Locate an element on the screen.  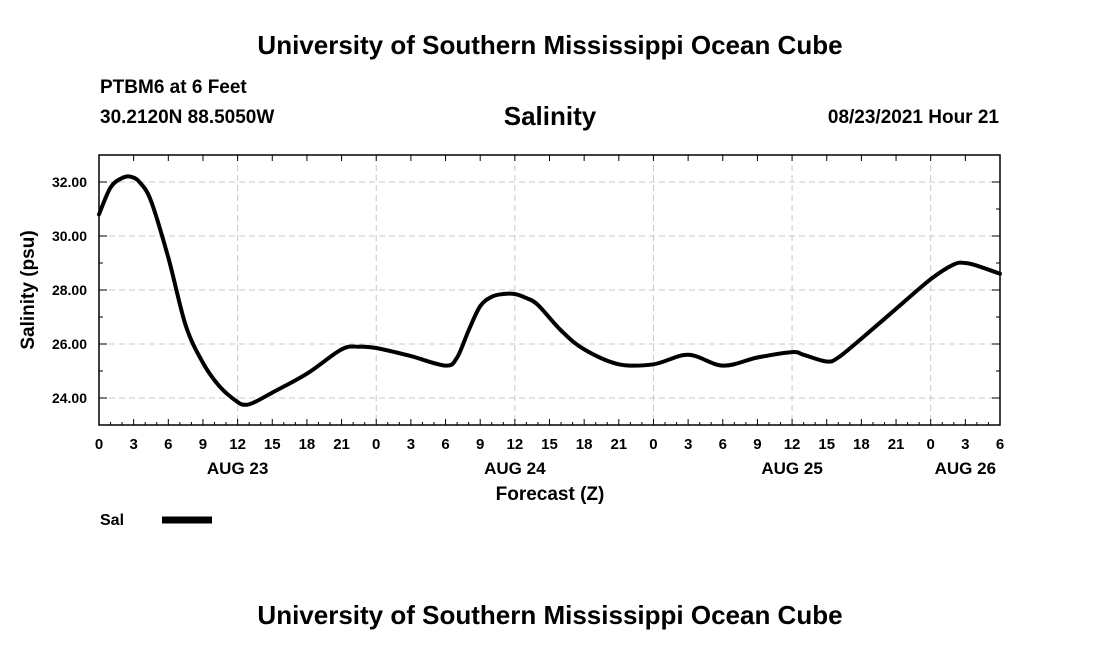
y-axis-label: Salinity (psu) is located at coordinates (28, 289).